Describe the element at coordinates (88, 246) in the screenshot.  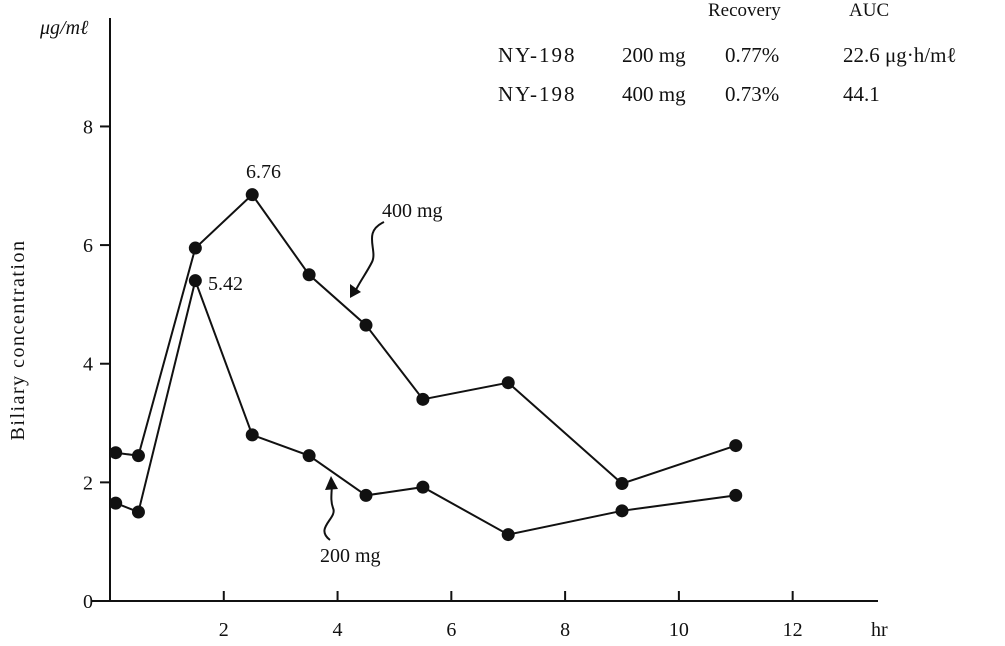
I see `y-tick-label: 6` at that location.